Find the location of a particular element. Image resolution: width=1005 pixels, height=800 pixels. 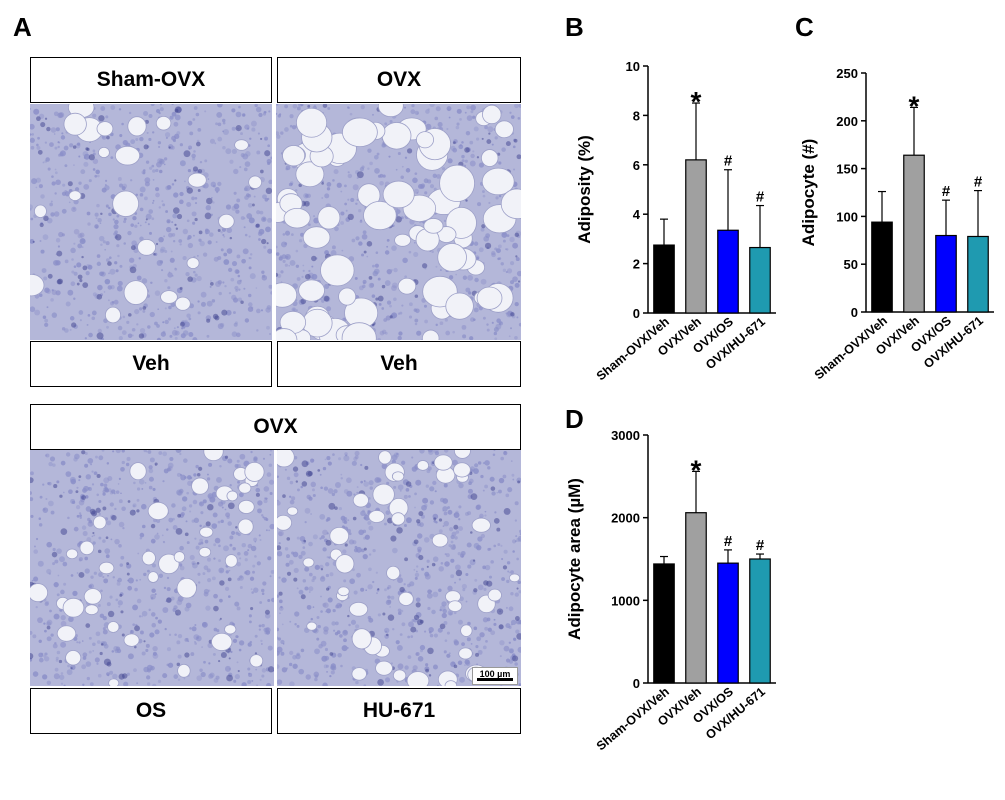

header-ovx-top: OVX is located at coordinates (399, 80).